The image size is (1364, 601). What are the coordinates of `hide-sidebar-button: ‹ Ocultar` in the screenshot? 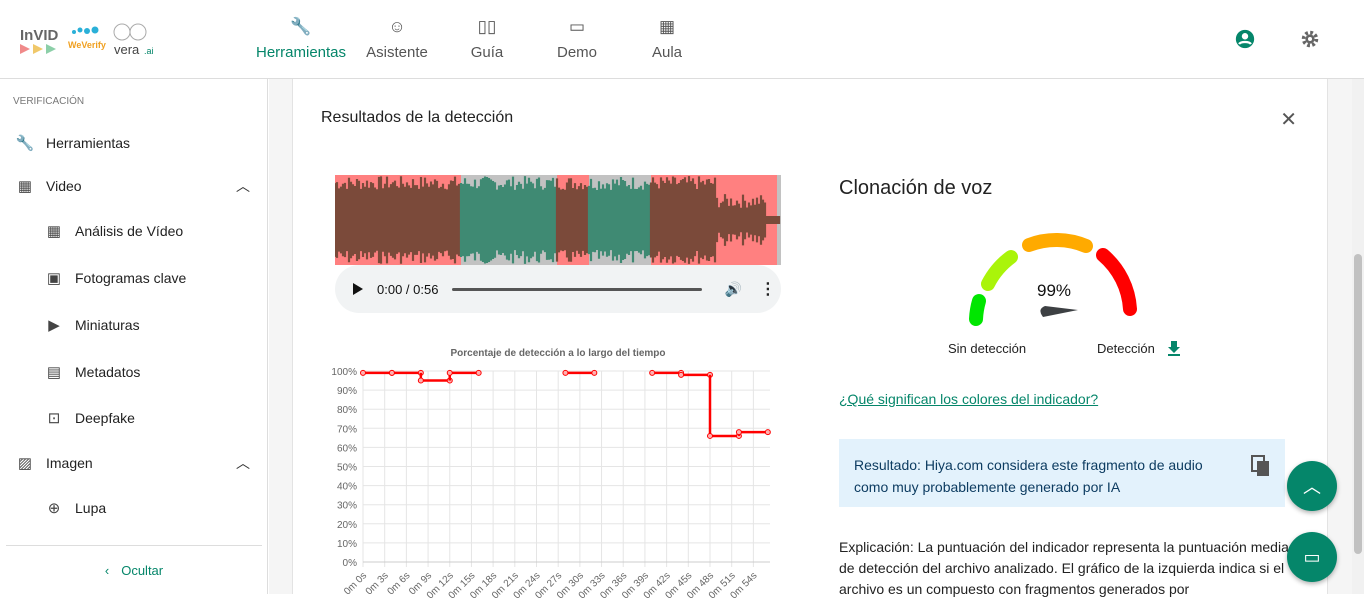 It's located at (134, 569).